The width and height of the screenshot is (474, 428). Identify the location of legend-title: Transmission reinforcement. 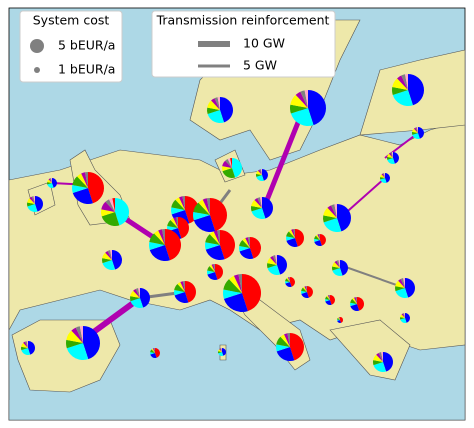
(243, 20).